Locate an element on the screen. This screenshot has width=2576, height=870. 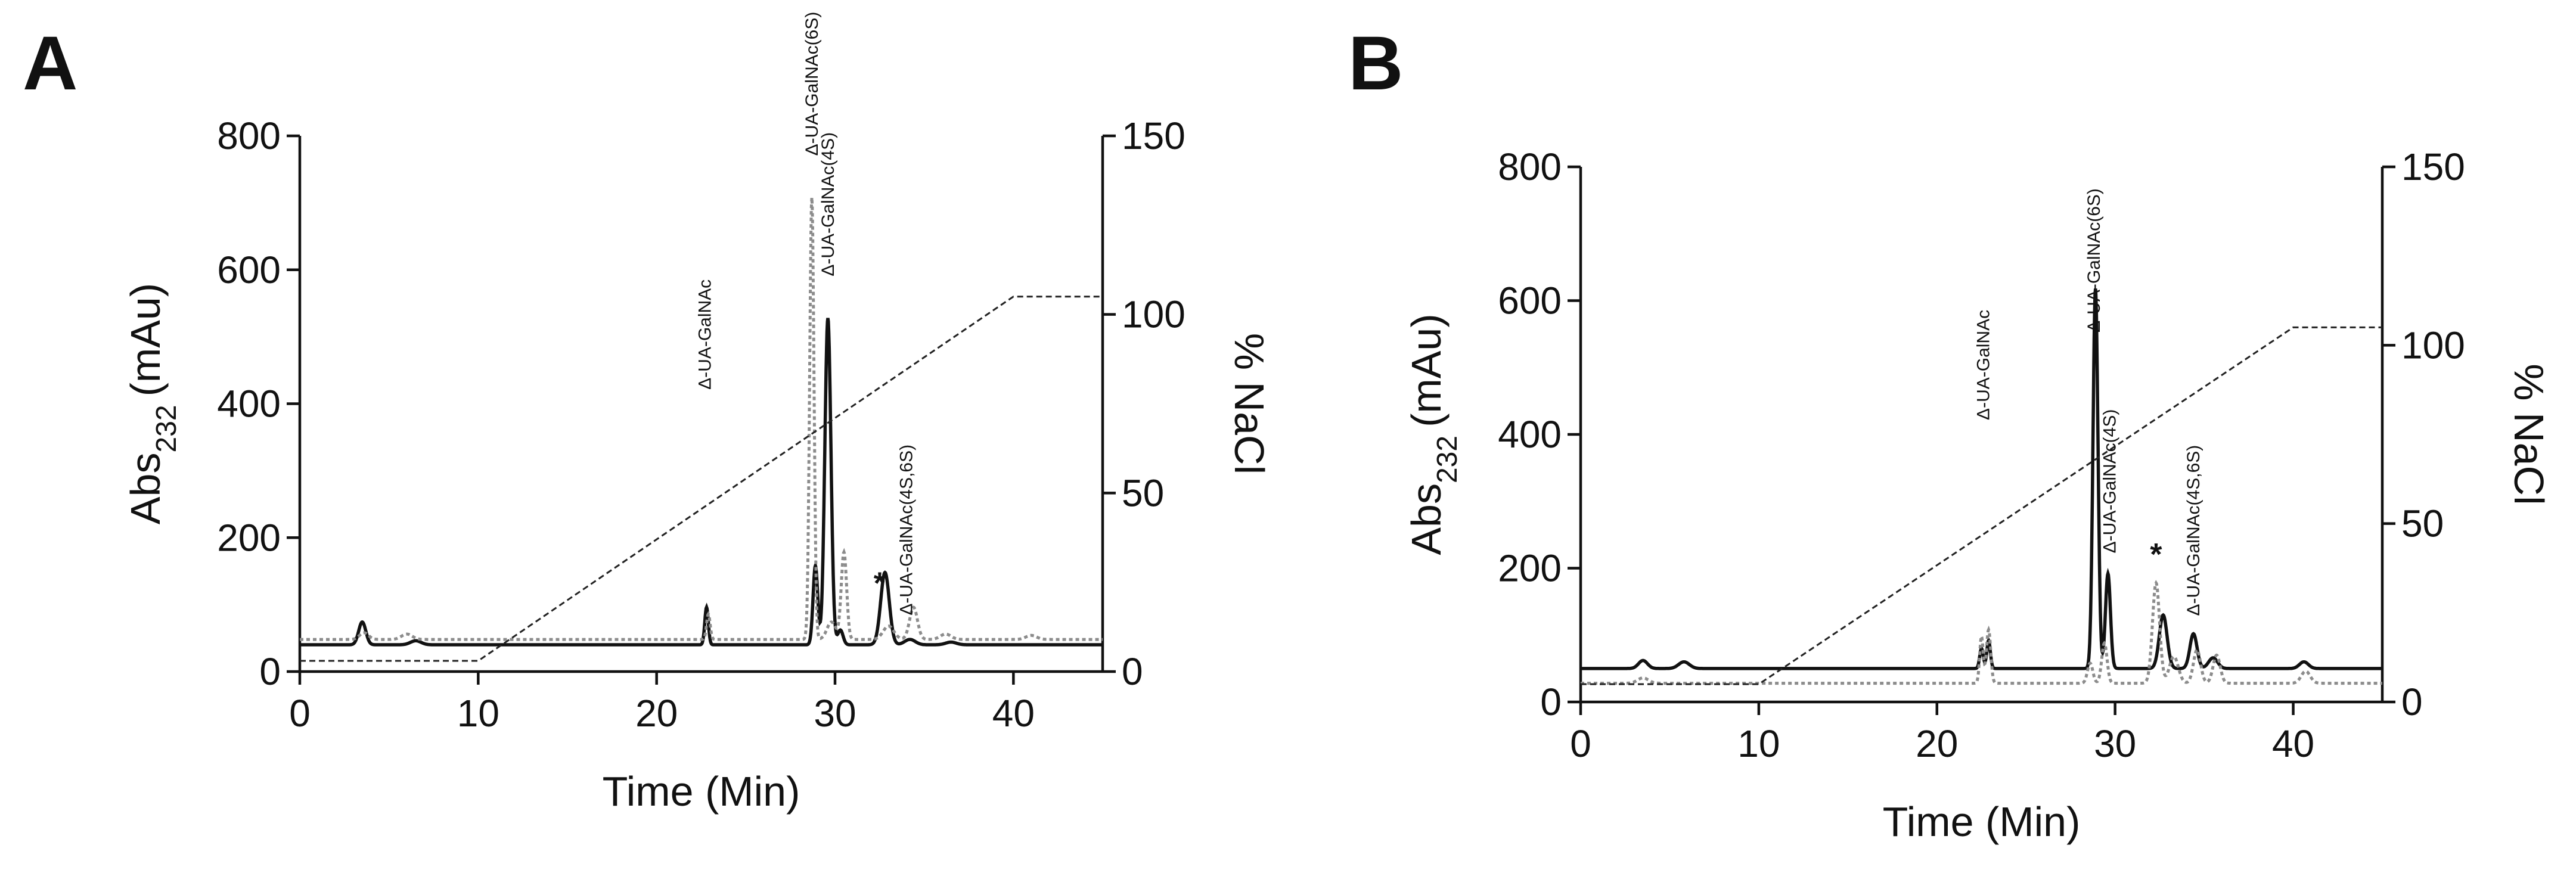
panel-letter: A is located at coordinates (50, 63).